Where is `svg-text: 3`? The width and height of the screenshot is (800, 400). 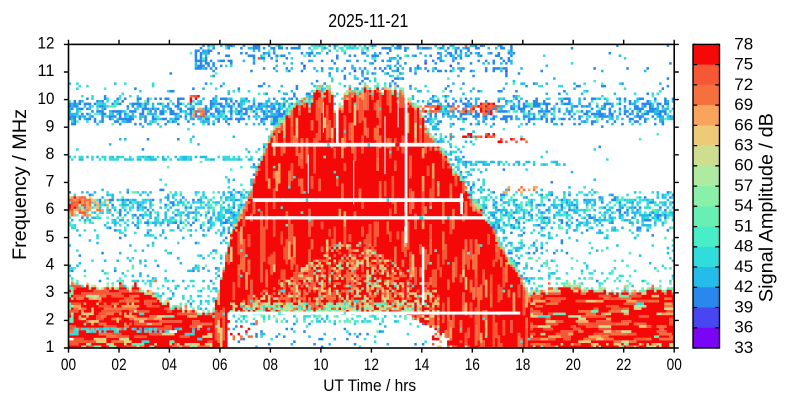
svg-text: 3 is located at coordinates (50, 291).